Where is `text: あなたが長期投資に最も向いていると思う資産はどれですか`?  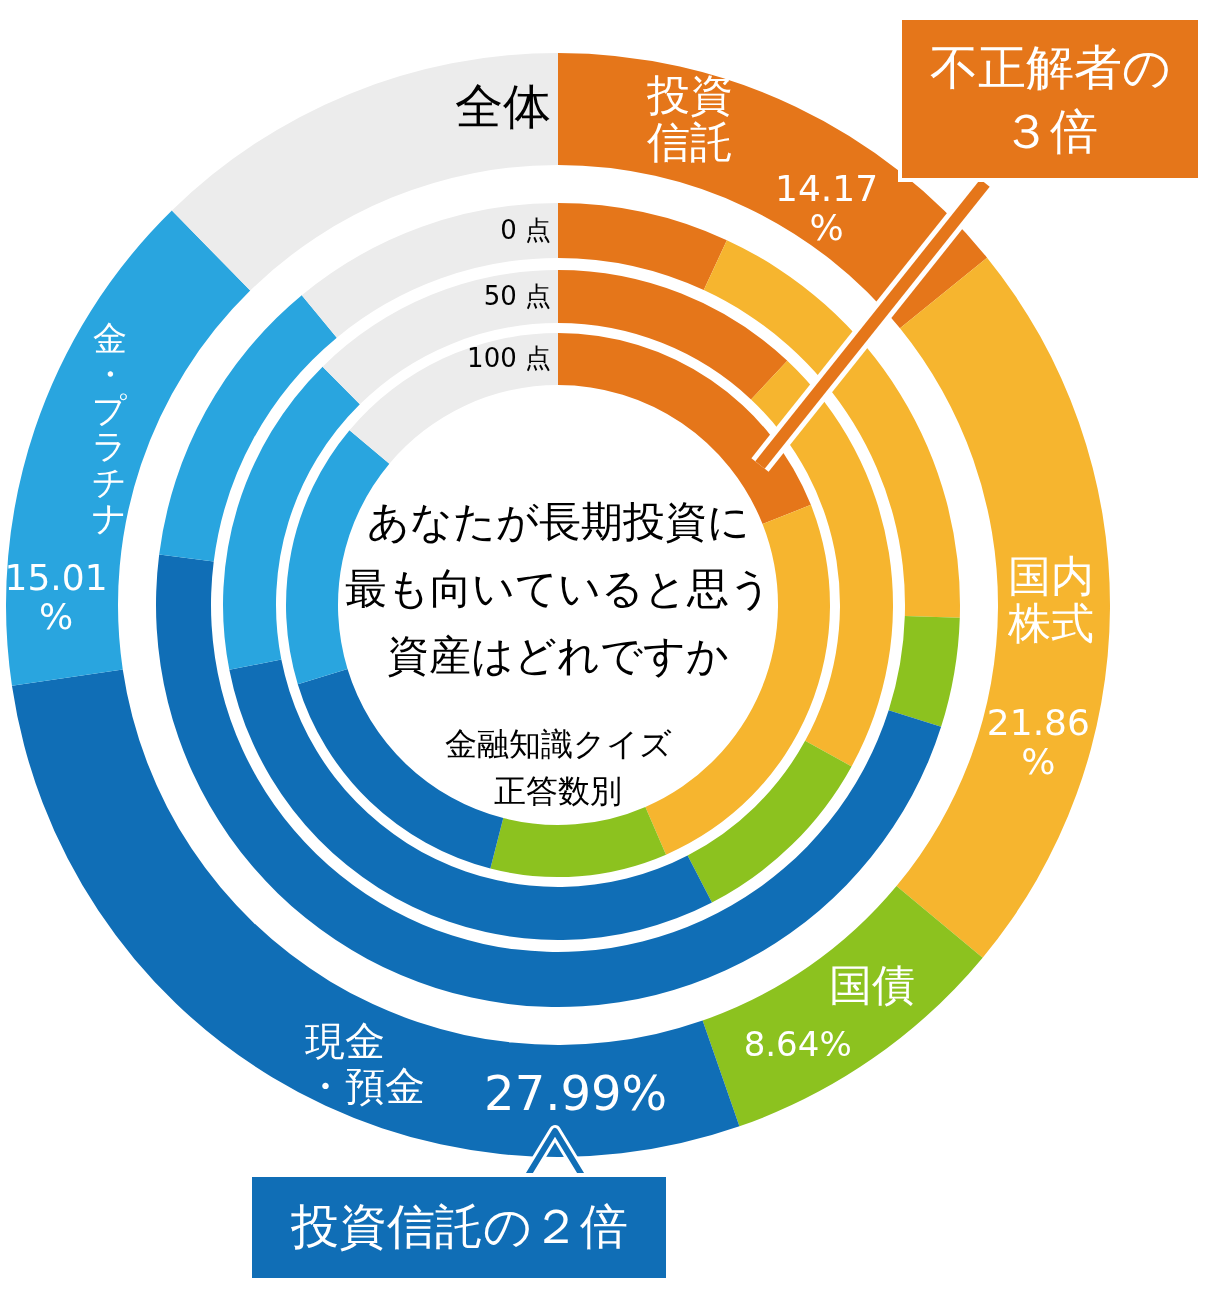 text: あなたが長期投資に最も向いていると思う資産はどれですか is located at coordinates (558, 588).